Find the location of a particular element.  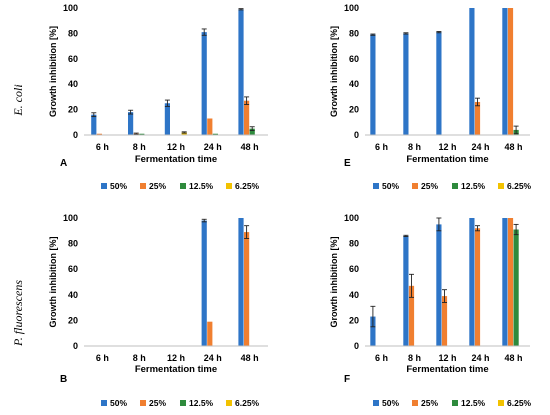

row-label-pfluorescens: P. fluorescens is located at coordinates (18, 313).